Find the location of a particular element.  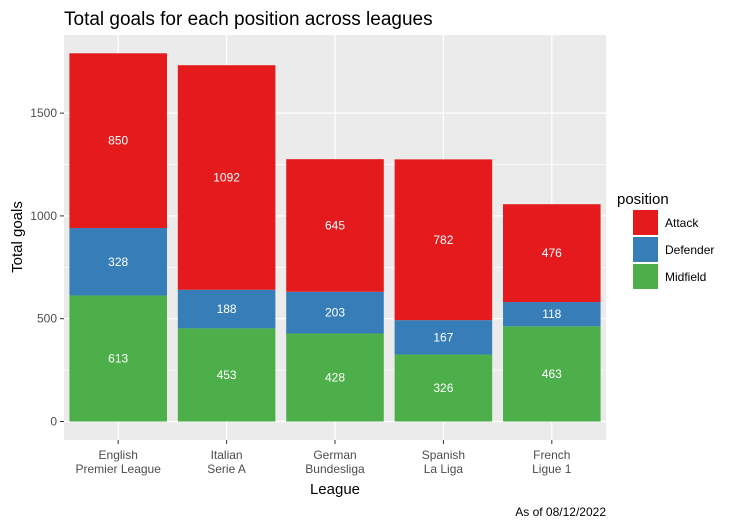

bar-value-label: 613 is located at coordinates (118, 358).